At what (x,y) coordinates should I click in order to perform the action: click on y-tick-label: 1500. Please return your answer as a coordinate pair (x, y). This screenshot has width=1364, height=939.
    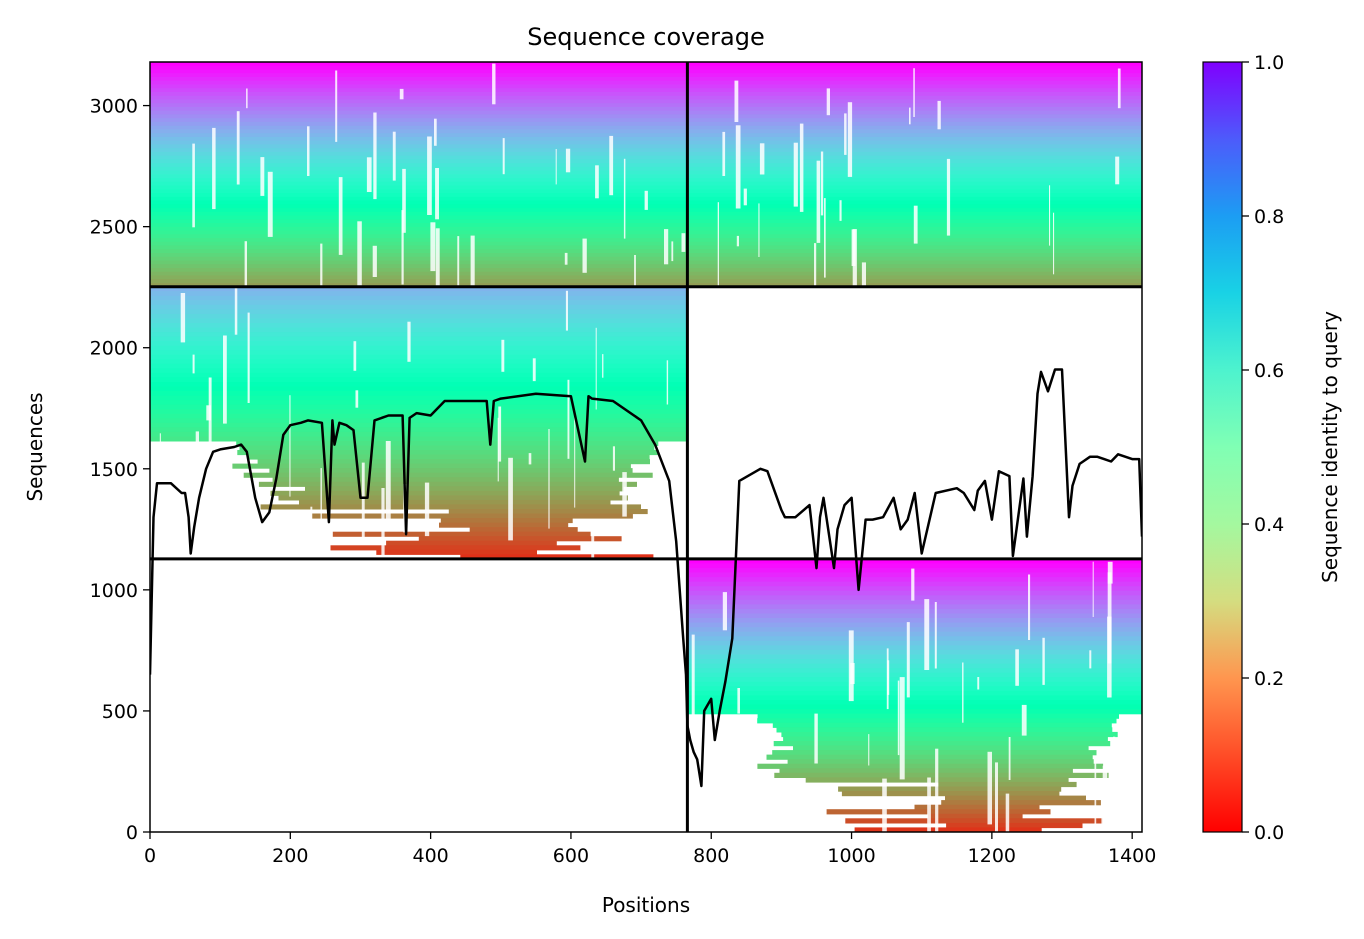
    Looking at the image, I should click on (114, 470).